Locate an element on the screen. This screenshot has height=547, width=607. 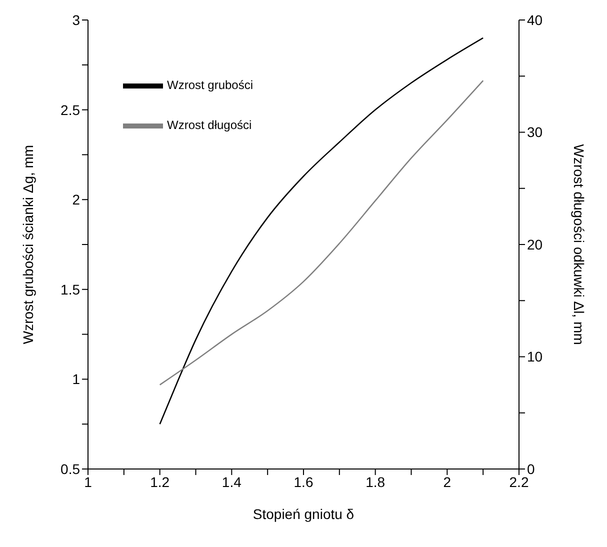
y-tick-label: 0.5 is located at coordinates (70, 468).